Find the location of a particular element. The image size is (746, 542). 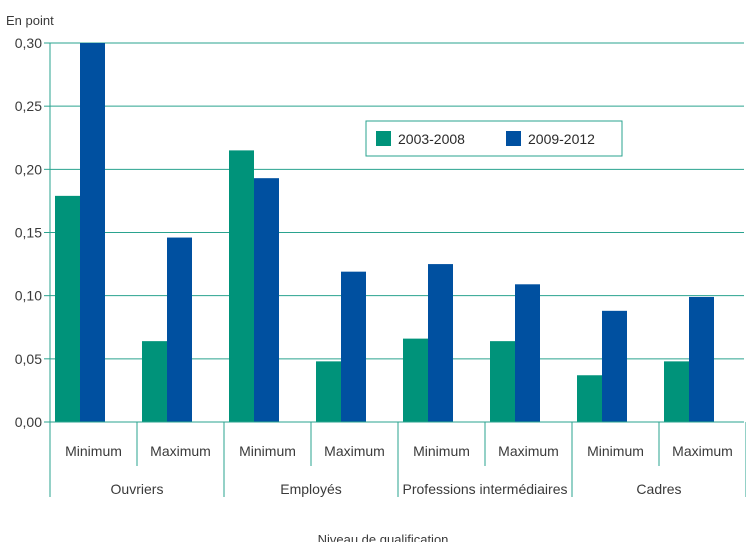

y-tick-label: 0,15 is located at coordinates (28, 233).